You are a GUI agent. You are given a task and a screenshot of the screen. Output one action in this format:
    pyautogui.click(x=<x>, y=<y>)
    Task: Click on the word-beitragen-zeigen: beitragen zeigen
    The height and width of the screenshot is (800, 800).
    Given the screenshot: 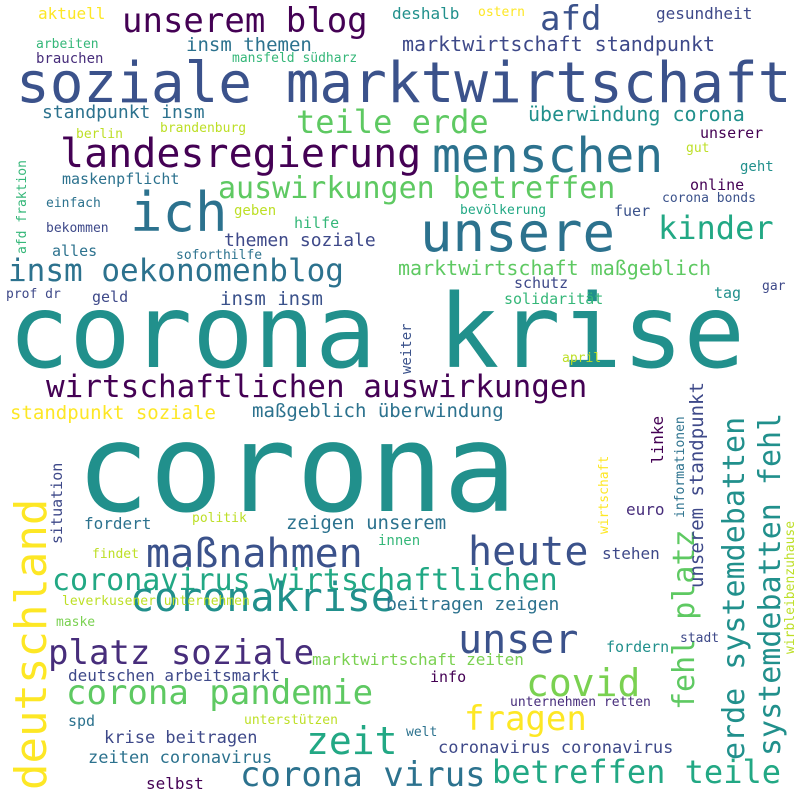 What is the action you would take?
    pyautogui.click(x=473, y=604)
    